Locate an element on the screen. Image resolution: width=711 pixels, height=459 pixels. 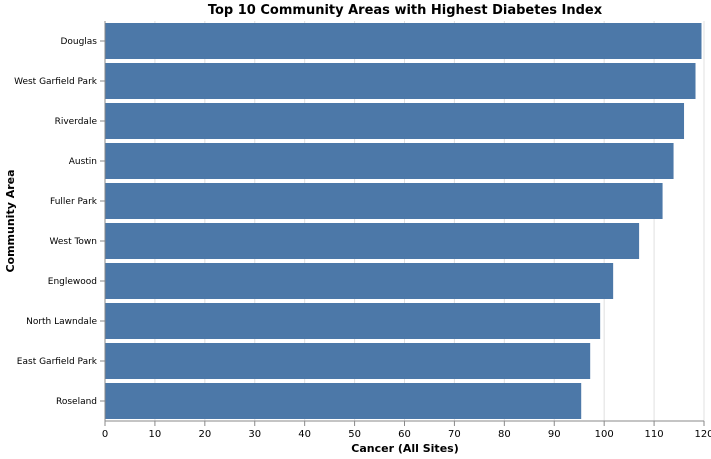
y-tick-label: Roseland is located at coordinates (76, 402).